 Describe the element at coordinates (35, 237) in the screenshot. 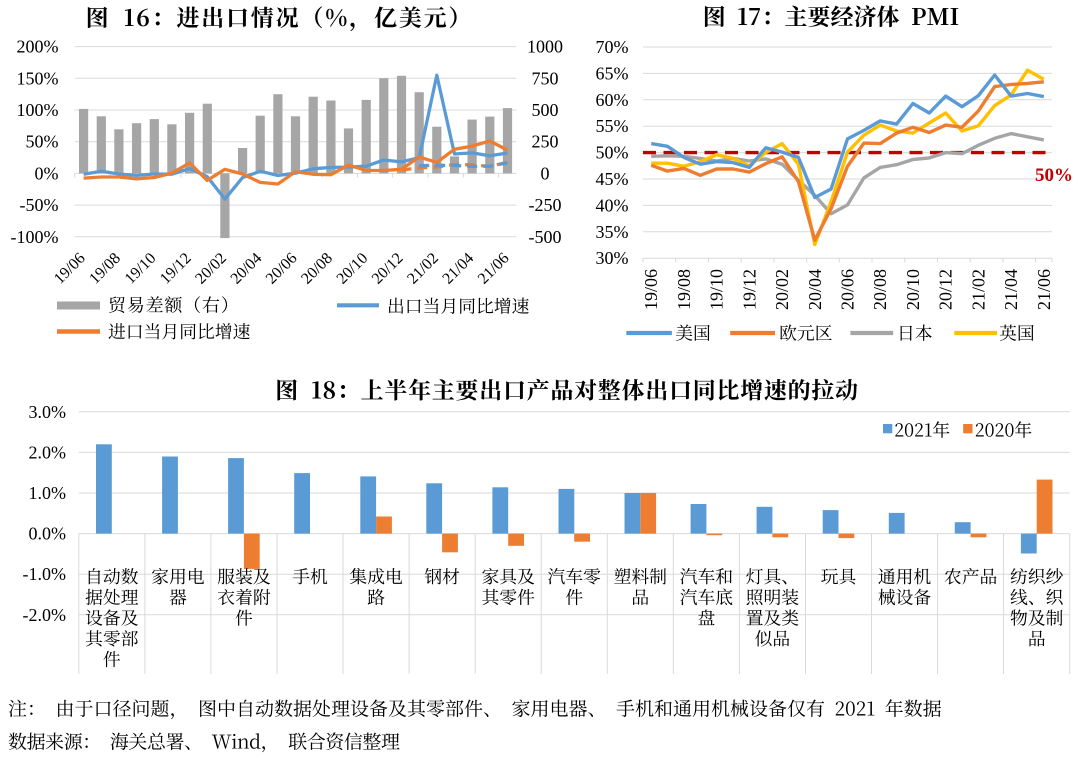

I see `svg-text: -100%` at that location.